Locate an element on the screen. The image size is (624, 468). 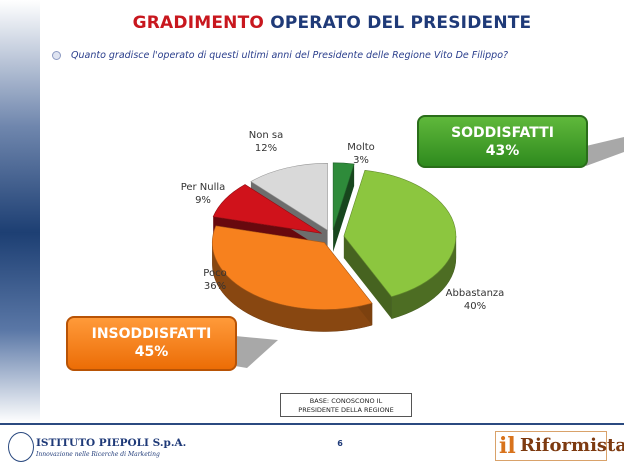
page-title: GRADIMENTO OPERATO DEL PRESIDENTE is located at coordinates (332, 23).